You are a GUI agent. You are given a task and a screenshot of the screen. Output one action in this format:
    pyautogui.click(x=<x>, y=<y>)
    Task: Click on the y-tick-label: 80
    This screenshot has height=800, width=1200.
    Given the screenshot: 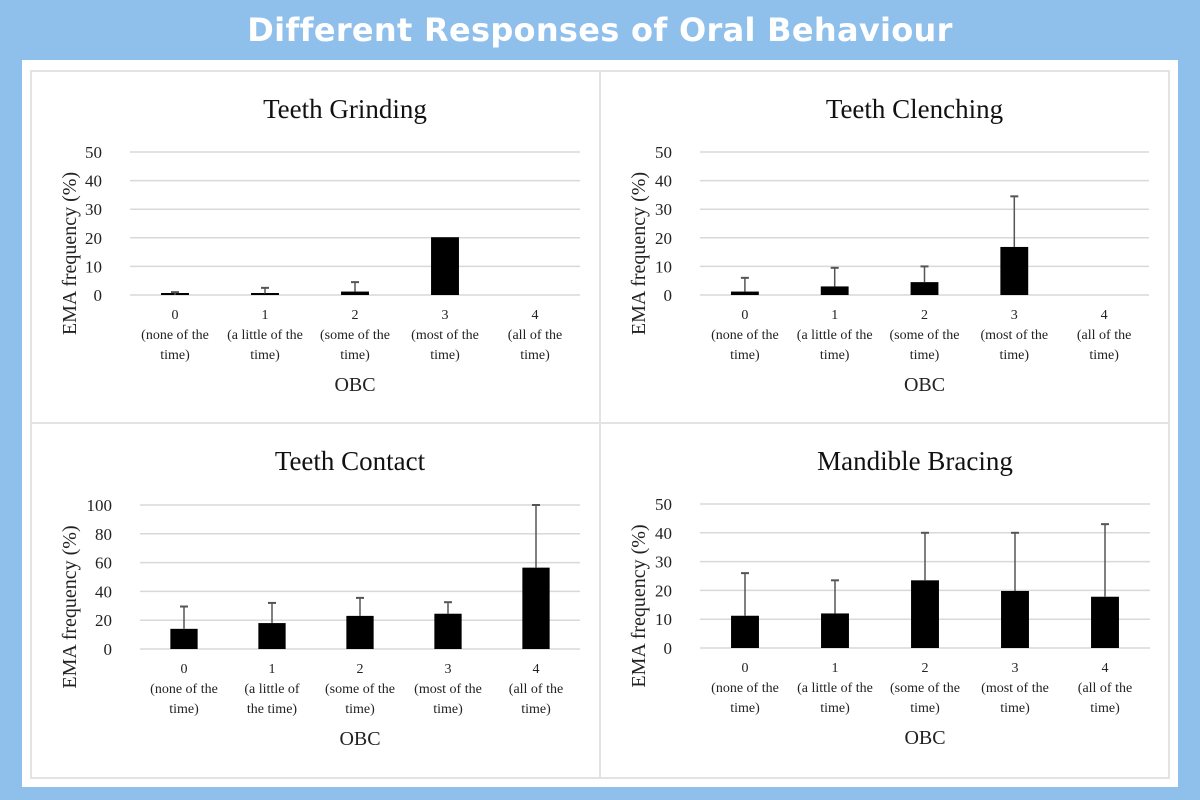 What is the action you would take?
    pyautogui.click(x=103, y=534)
    